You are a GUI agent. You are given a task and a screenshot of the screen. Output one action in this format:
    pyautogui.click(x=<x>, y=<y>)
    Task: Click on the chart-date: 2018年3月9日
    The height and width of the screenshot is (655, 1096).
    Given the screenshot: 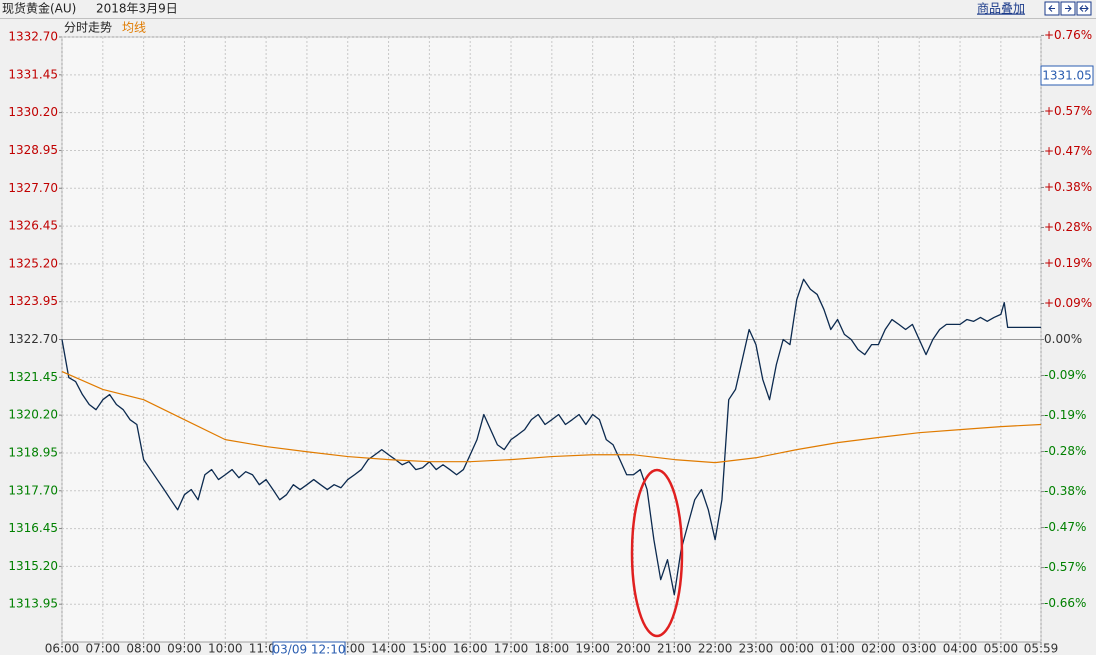 What is the action you would take?
    pyautogui.click(x=137, y=9)
    